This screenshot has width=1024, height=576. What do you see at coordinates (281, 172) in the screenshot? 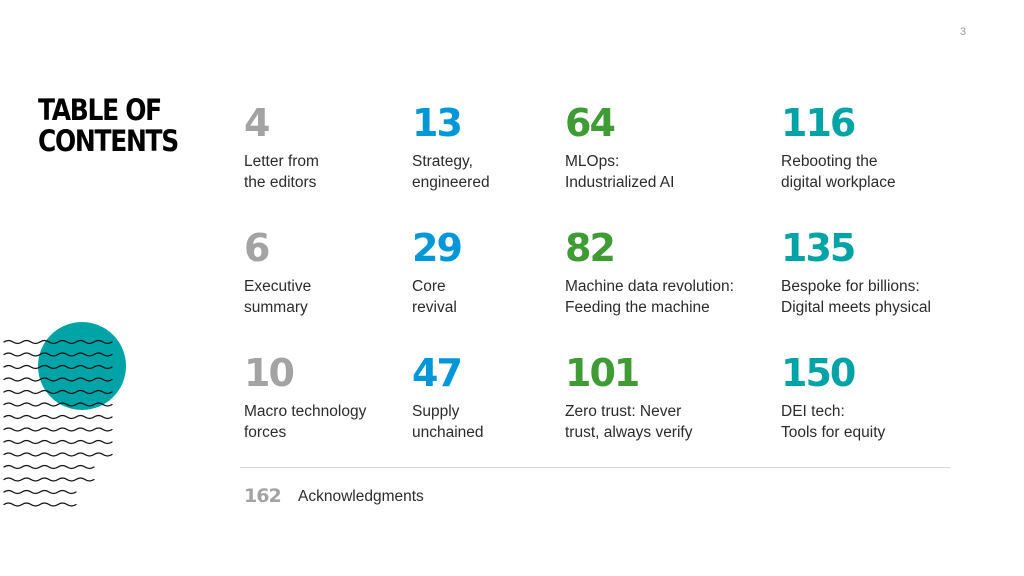
I see `entry-label: Letter from the editors` at bounding box center [281, 172].